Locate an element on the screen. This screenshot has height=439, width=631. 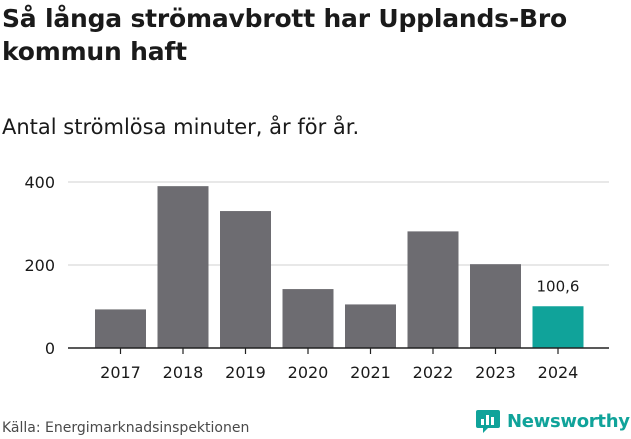
data-label: 100,6 is located at coordinates (558, 286).